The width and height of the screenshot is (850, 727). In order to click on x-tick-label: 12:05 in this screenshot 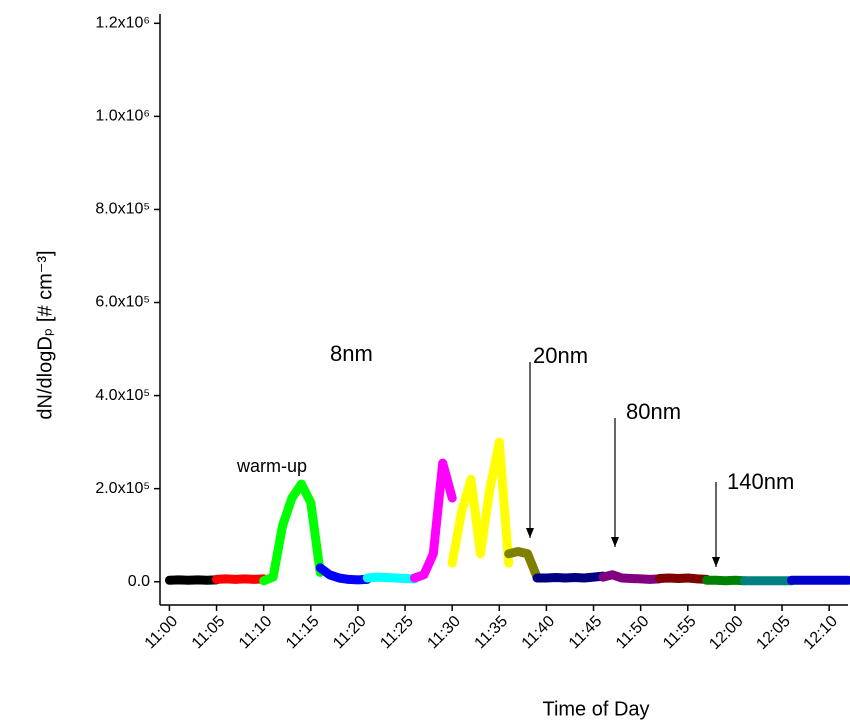, I will do `click(774, 633)`.